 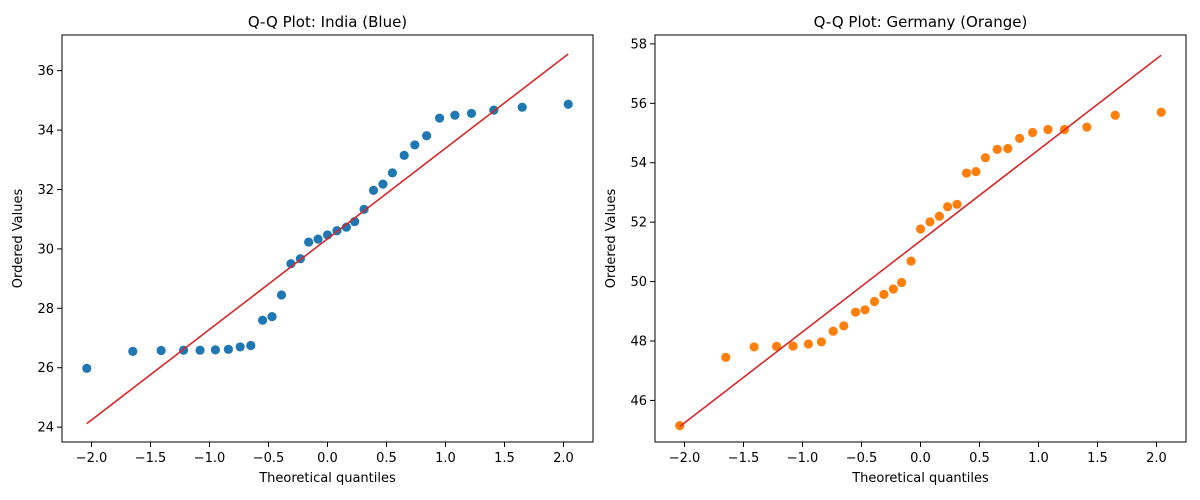 What do you see at coordinates (638, 282) in the screenshot?
I see `y-tick-label: 50` at bounding box center [638, 282].